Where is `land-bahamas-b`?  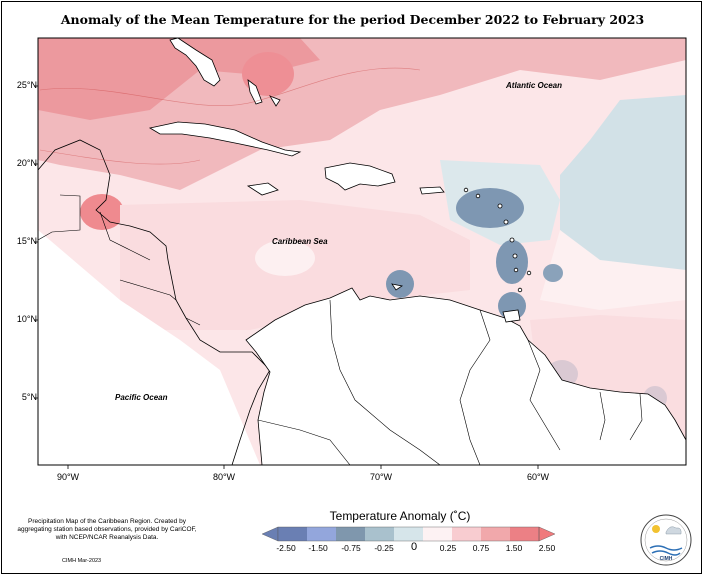 land-bahamas-b is located at coordinates (275, 101).